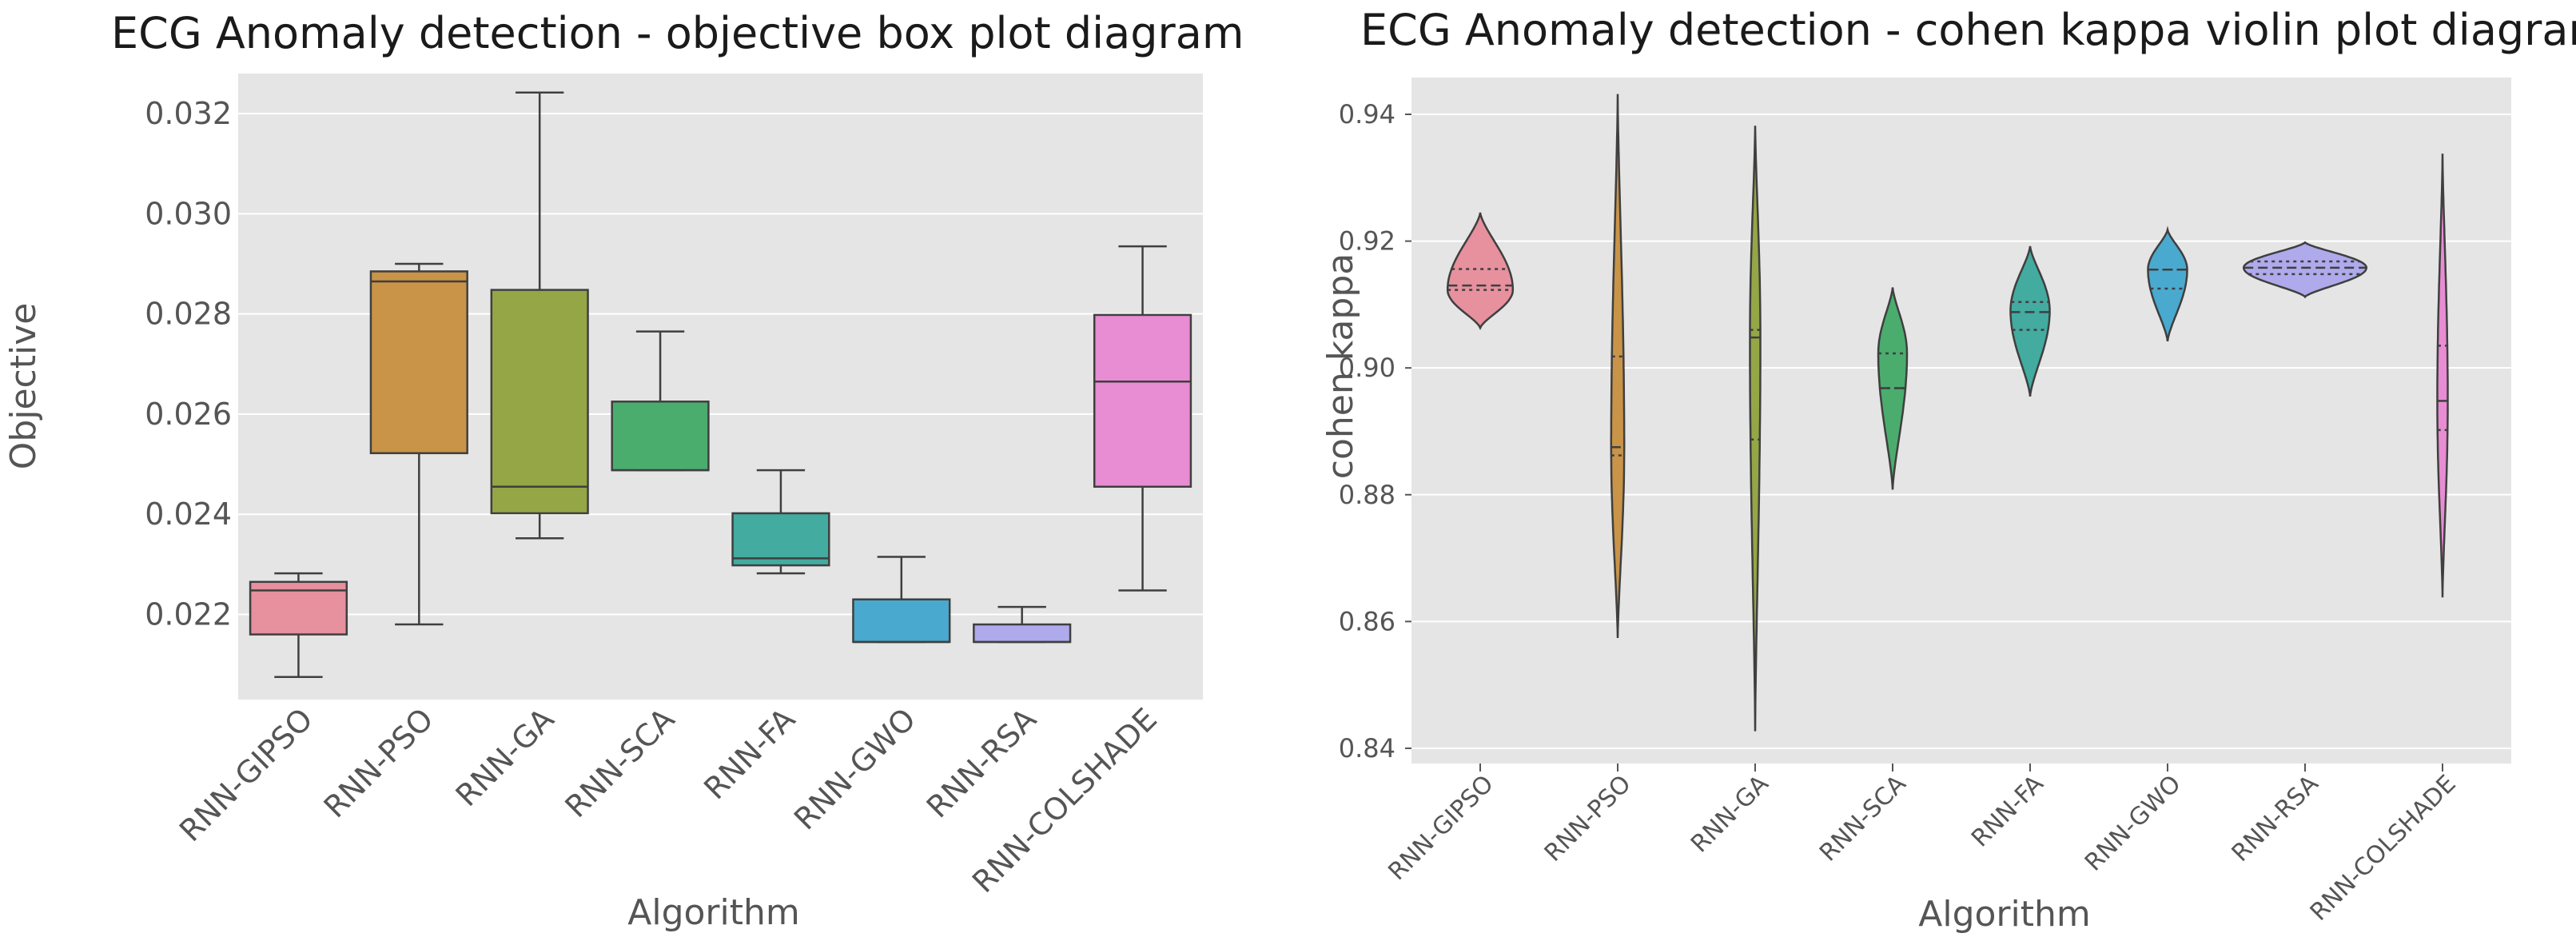 The image size is (2576, 949). What do you see at coordinates (2383, 849) in the screenshot?
I see `violin-plot-x-tick-label: RNN-COLSHADE` at bounding box center [2383, 849].